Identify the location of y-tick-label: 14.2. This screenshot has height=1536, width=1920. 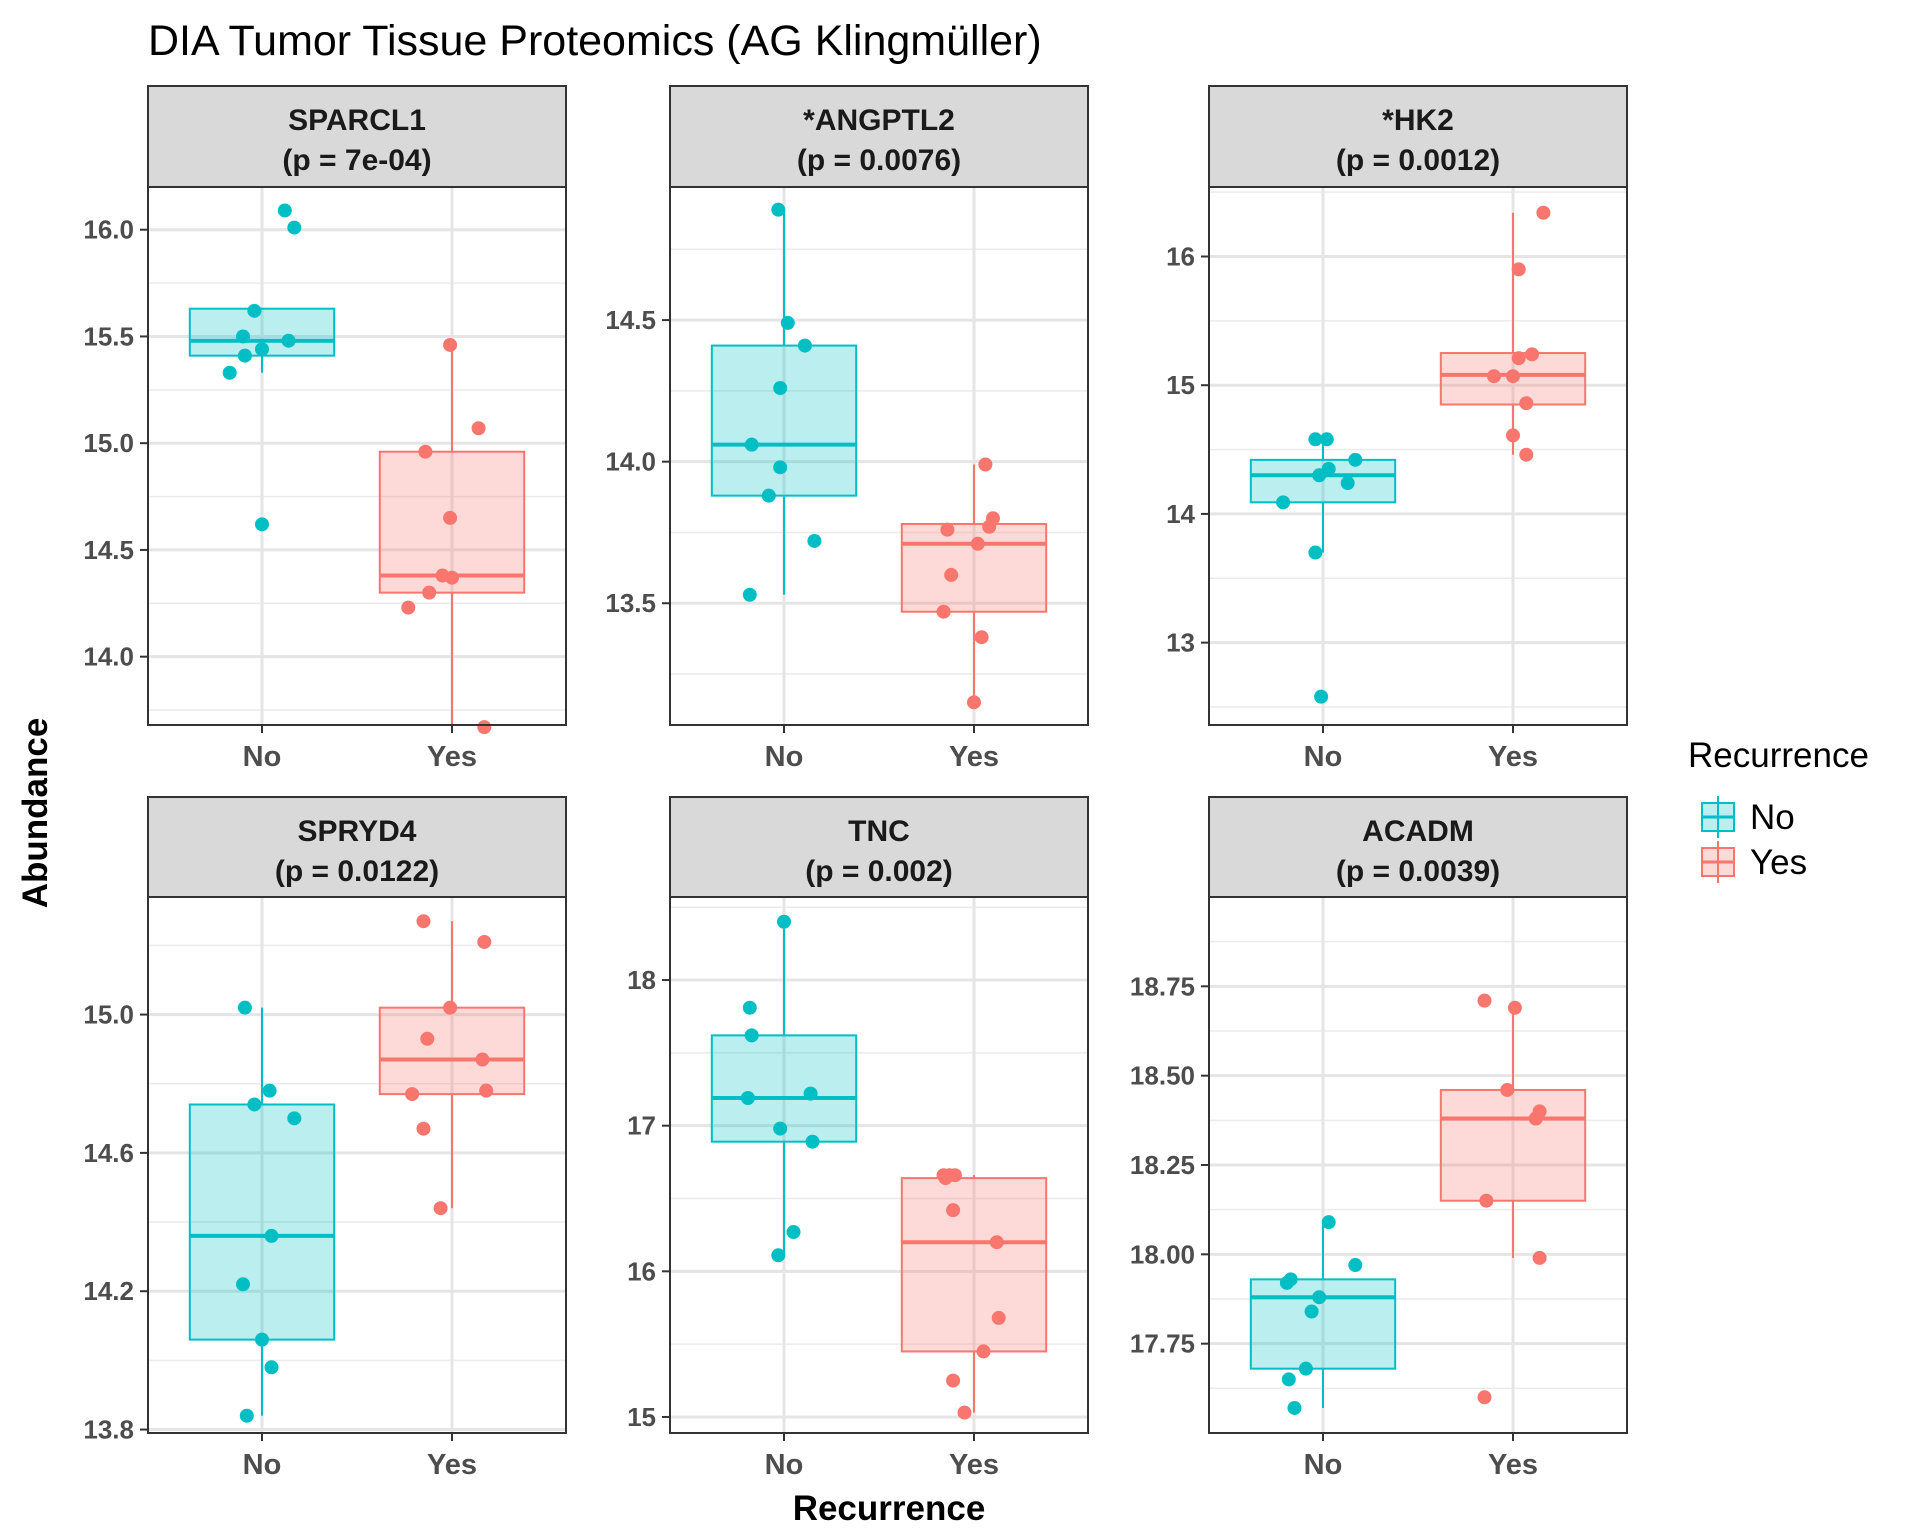
(108, 1291).